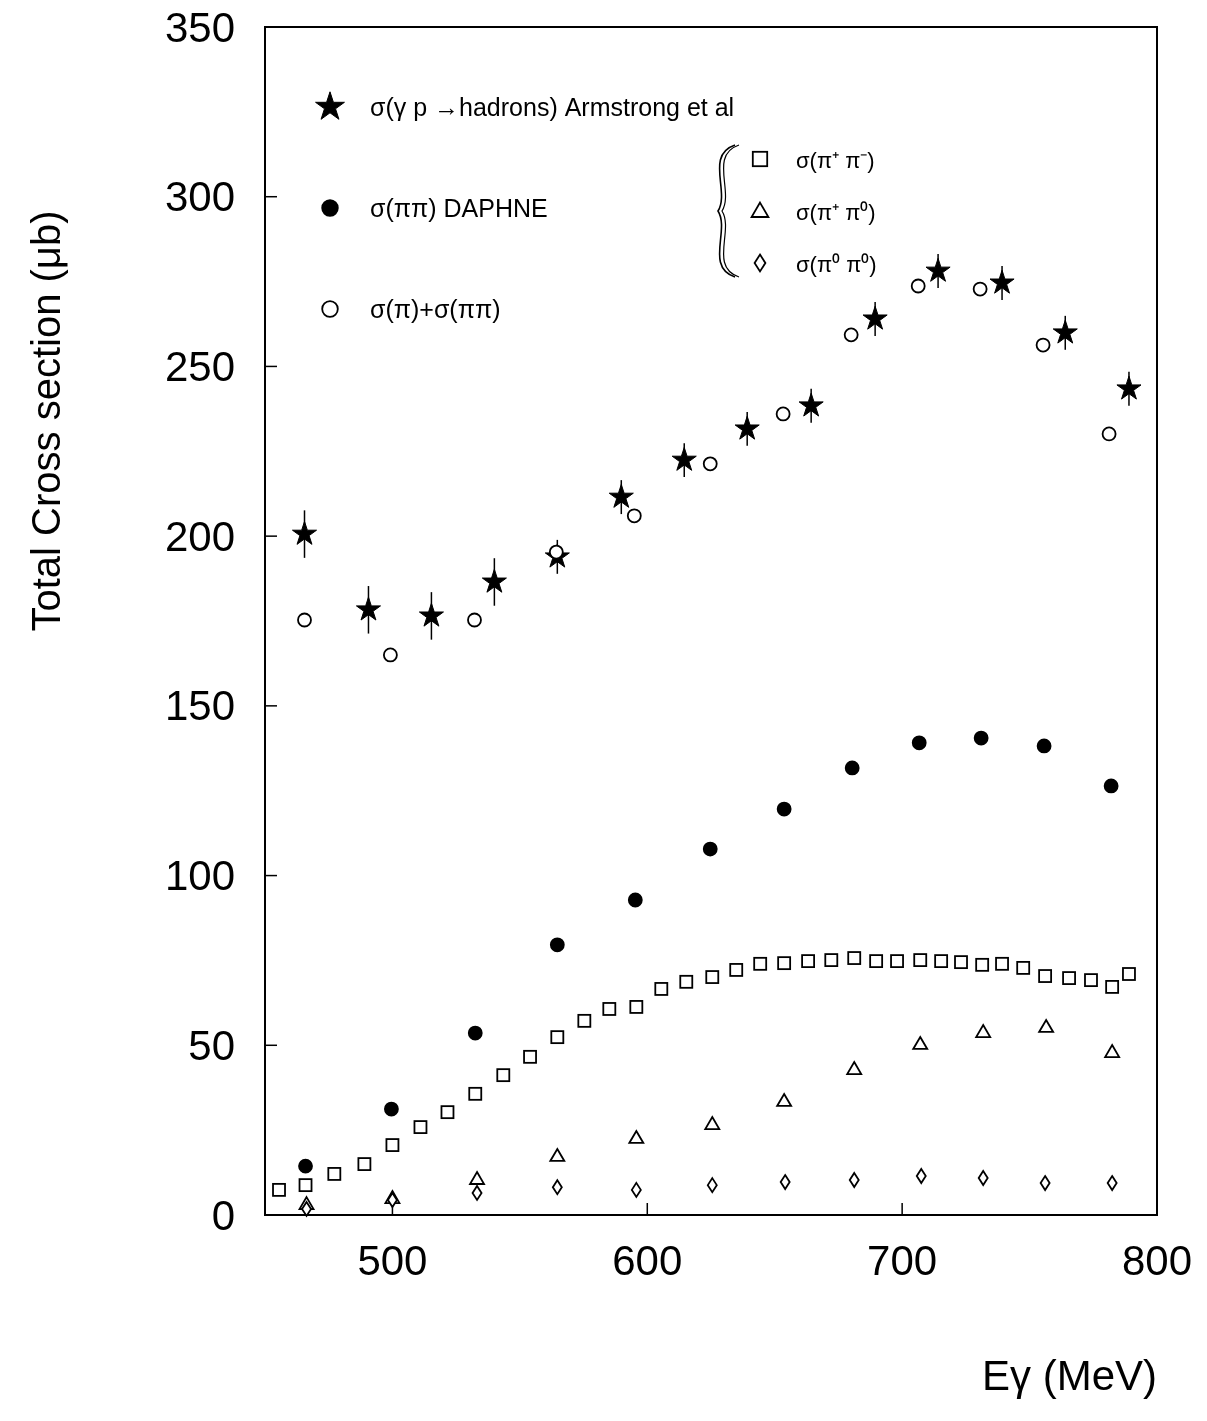  I want to click on legend-label: σ(π)+σ(ππ), so click(435, 309).